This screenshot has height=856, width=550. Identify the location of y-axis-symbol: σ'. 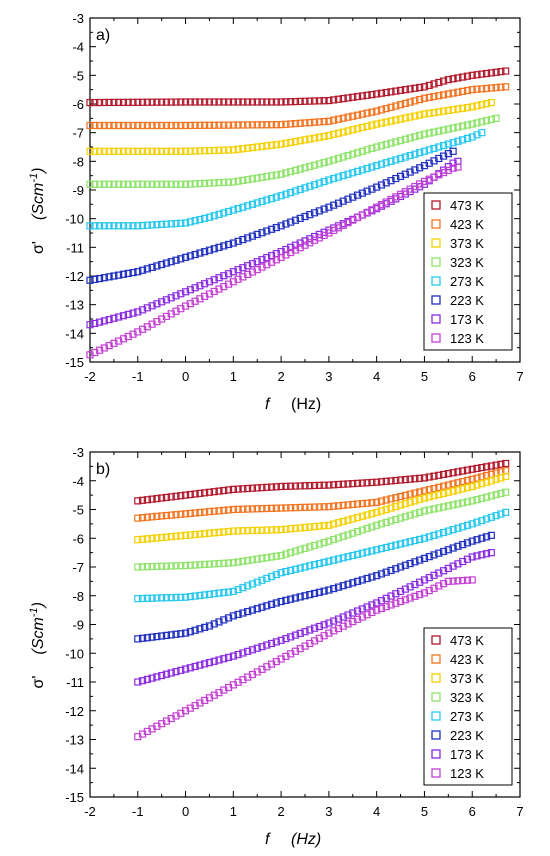
(38, 682).